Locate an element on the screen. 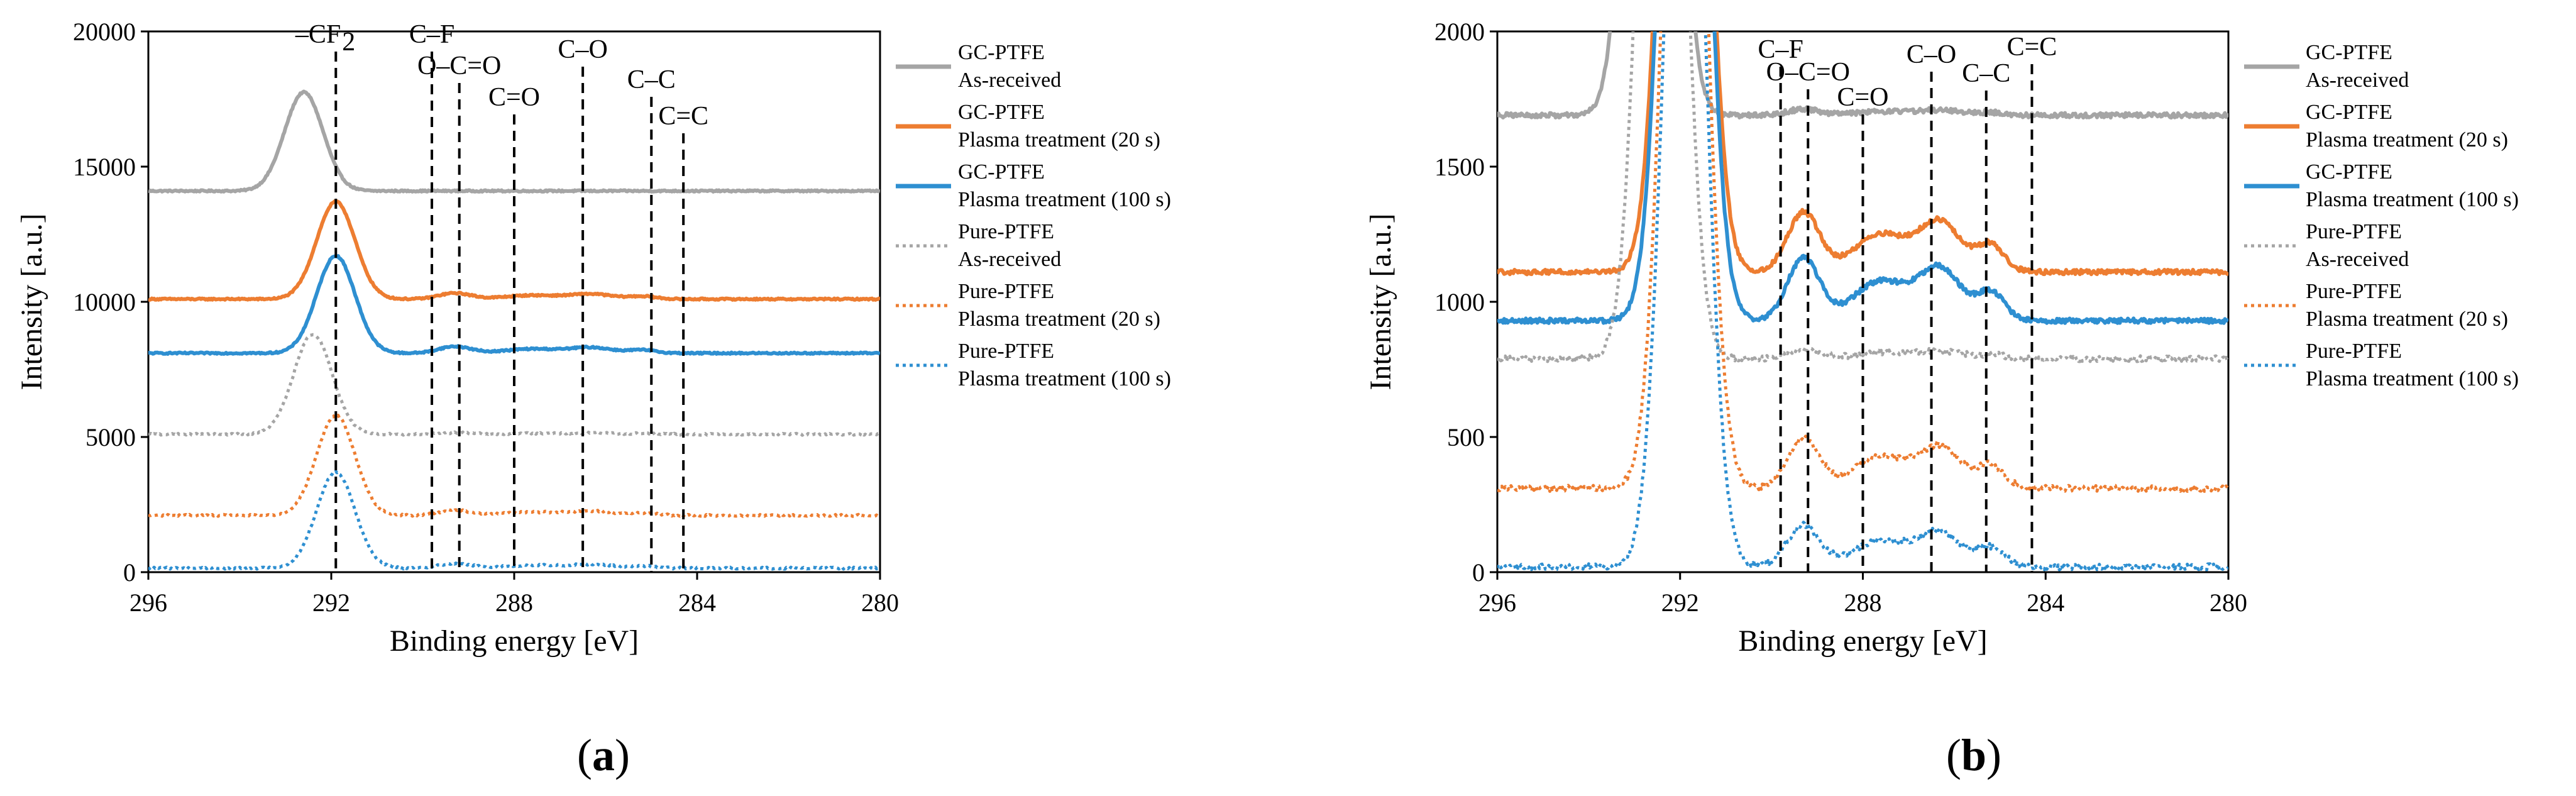  y-tick-label: 500 is located at coordinates (1466, 437).